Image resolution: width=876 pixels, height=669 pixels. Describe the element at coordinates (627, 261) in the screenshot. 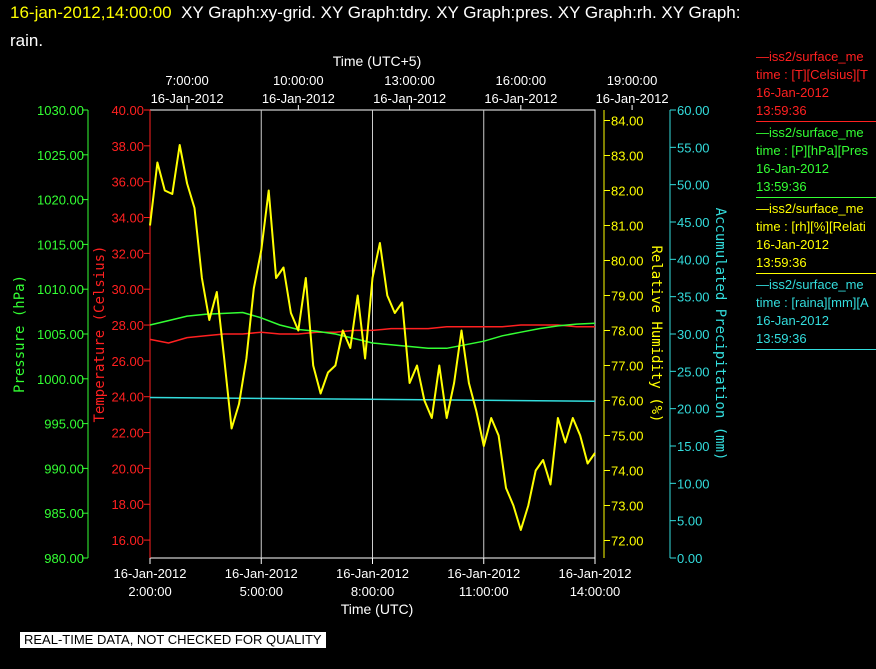

I see `humidity-tick-label: 80.00` at that location.